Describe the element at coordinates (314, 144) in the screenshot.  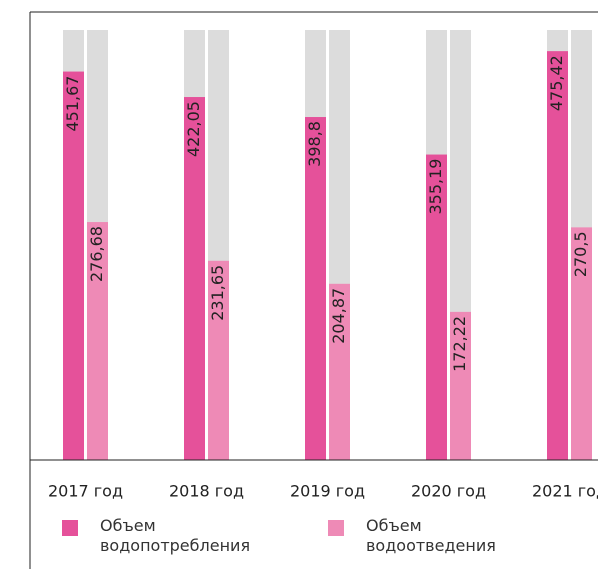
I see `value-label: 398,8` at that location.